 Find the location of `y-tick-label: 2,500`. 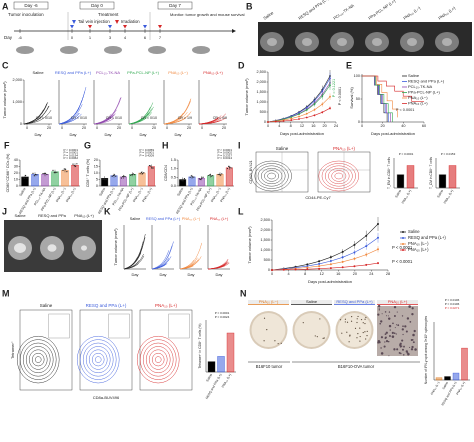

y-tick-label: 2,500 is located at coordinates (261, 72).